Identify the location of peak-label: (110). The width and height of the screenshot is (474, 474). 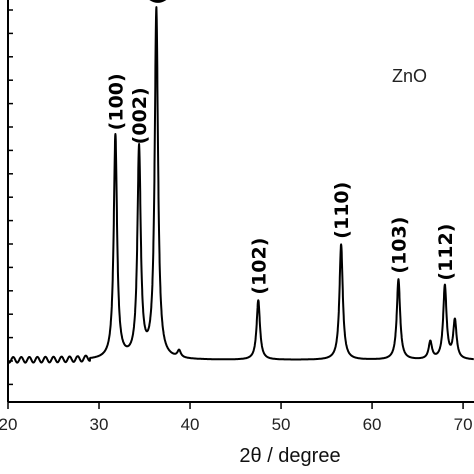
(342, 210).